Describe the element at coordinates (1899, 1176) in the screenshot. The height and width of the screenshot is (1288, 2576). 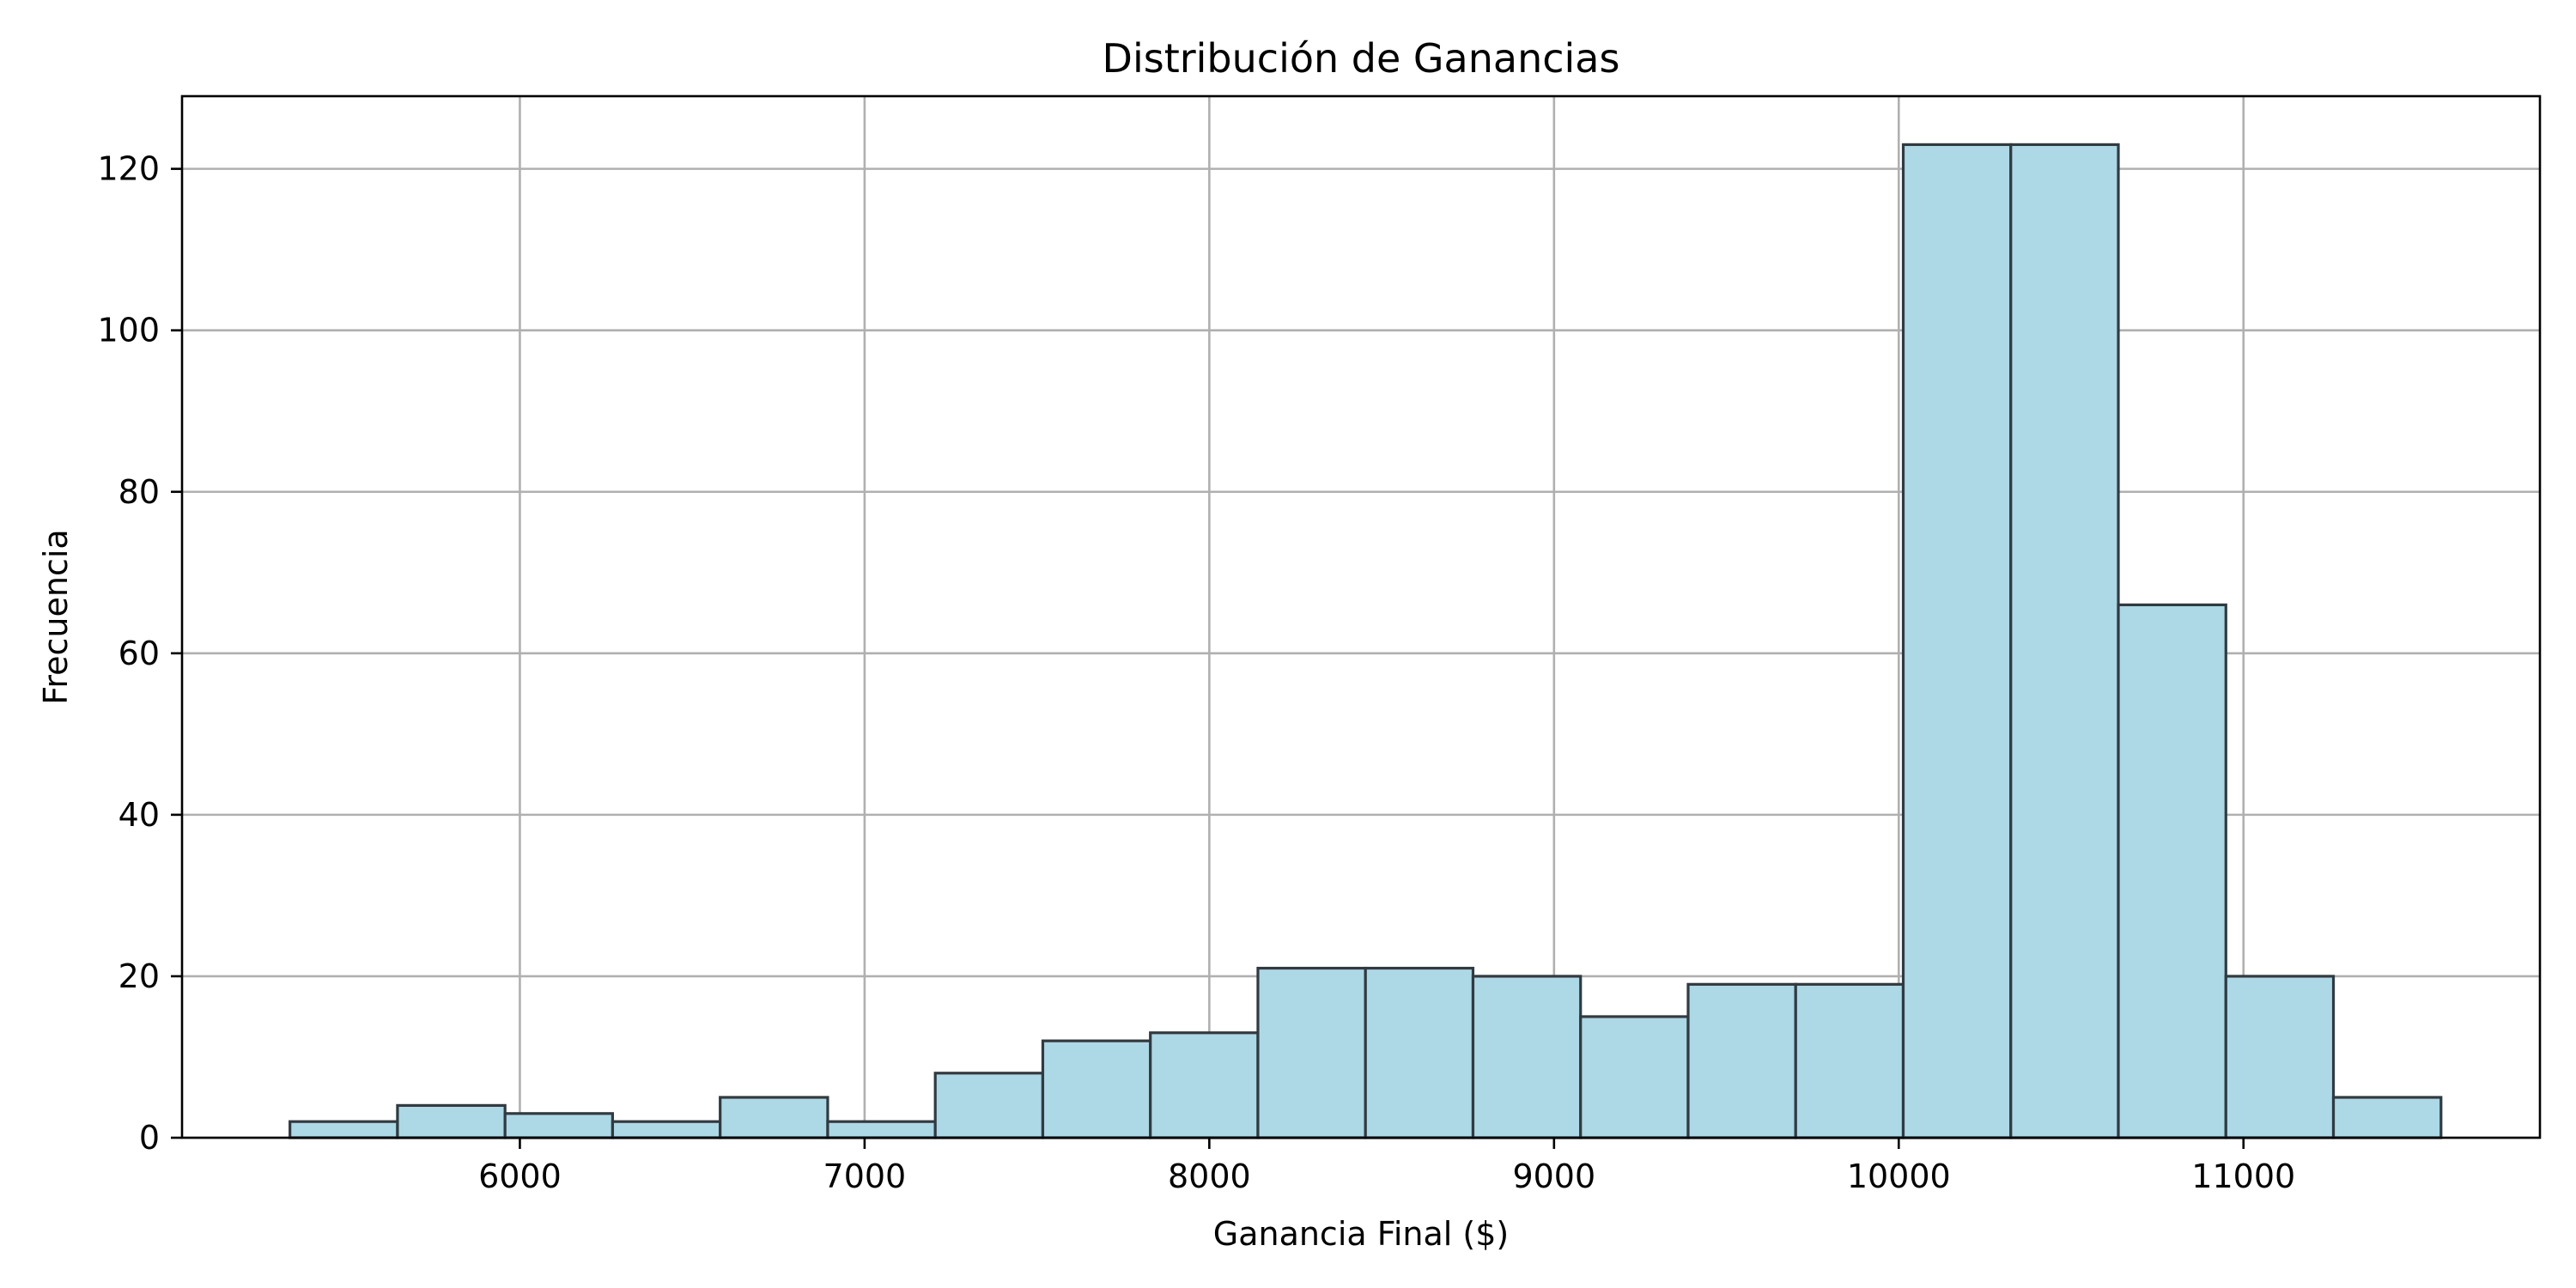
I see `x-tick-label: 10000` at that location.